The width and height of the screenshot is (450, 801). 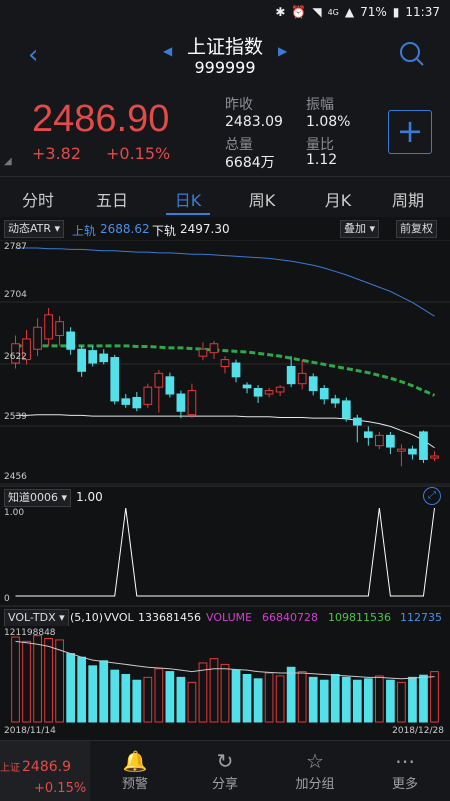 What do you see at coordinates (224, 47) in the screenshot?
I see `page-title: 上证指数` at bounding box center [224, 47].